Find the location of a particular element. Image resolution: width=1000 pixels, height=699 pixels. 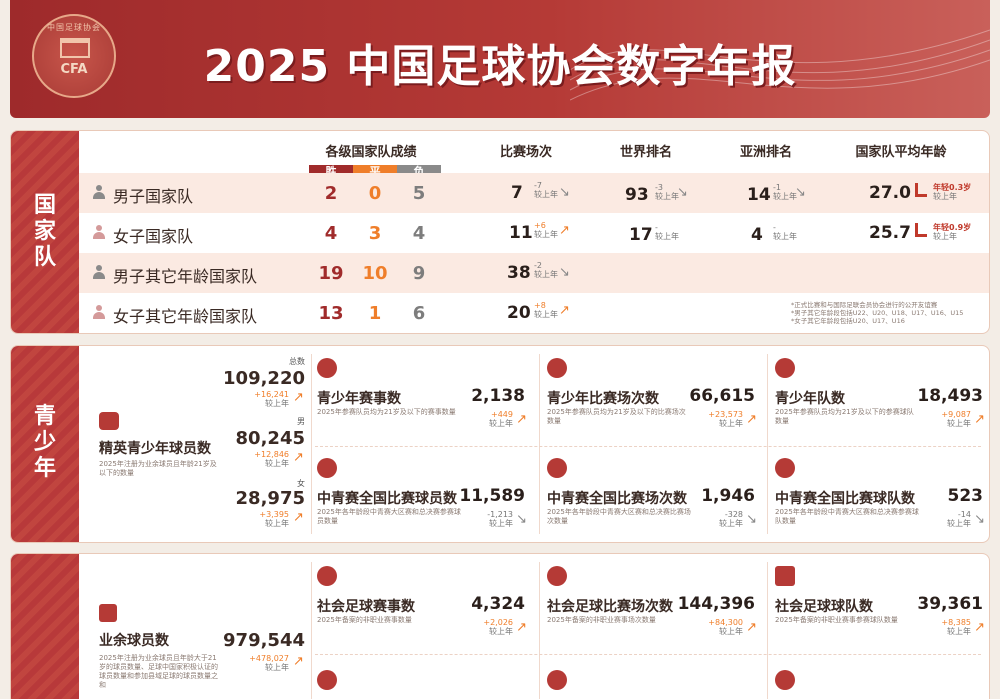

card-value: 523 is located at coordinates (965, 496).